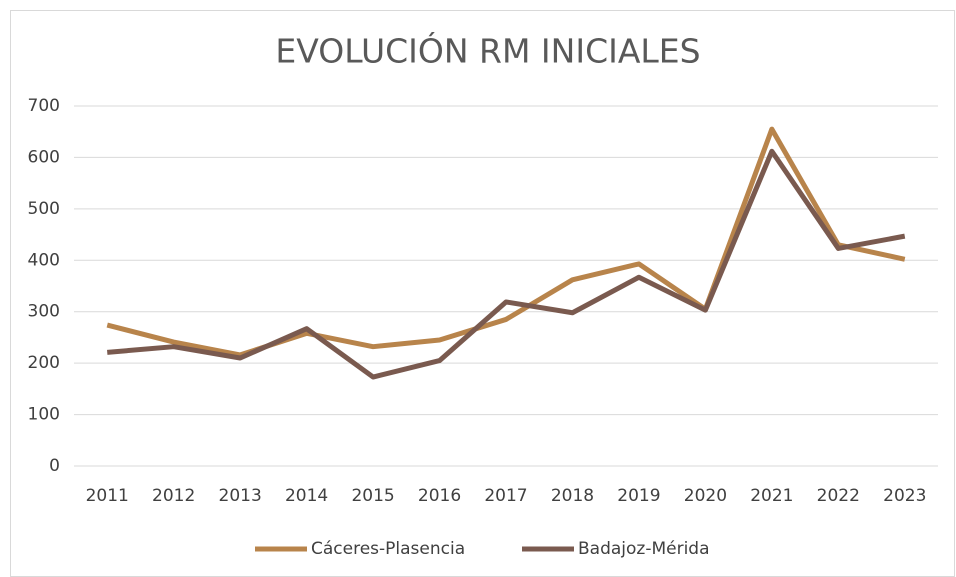 The width and height of the screenshot is (956, 577). Describe the element at coordinates (372, 496) in the screenshot. I see `x-tick-label: 2015` at that location.